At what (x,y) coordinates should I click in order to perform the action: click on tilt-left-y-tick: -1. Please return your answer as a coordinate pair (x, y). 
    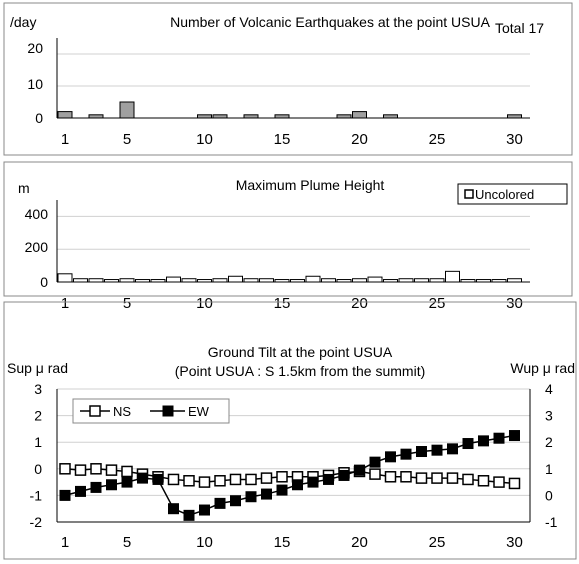
    Looking at the image, I should click on (36, 495).